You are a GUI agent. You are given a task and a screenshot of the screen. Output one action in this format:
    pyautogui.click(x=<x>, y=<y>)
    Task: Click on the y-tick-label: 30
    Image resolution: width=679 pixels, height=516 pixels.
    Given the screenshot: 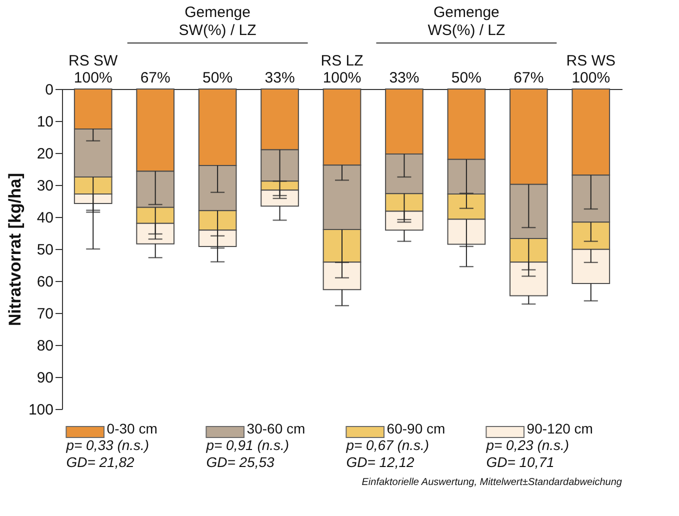 What is the action you would take?
    pyautogui.click(x=45, y=186)
    